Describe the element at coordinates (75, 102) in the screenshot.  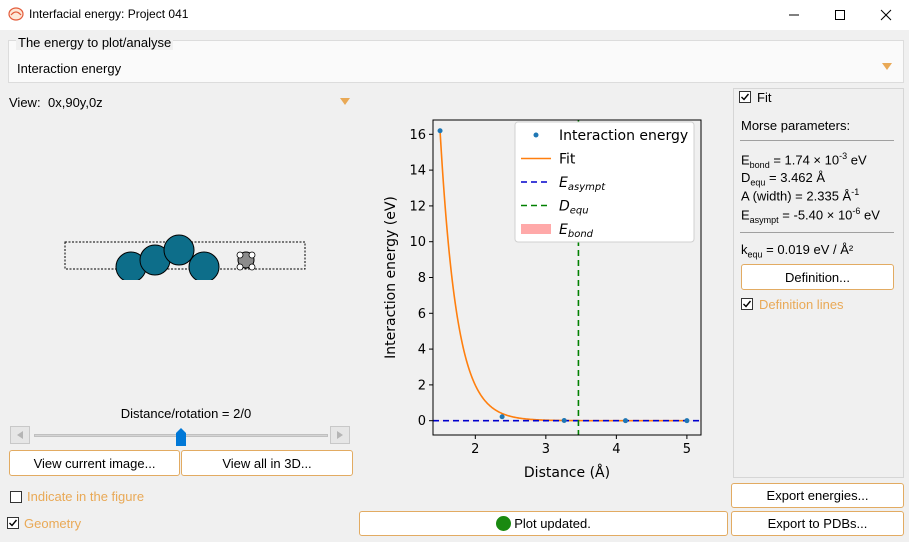
I see `view-select-value: 0x,90y,0z` at that location.